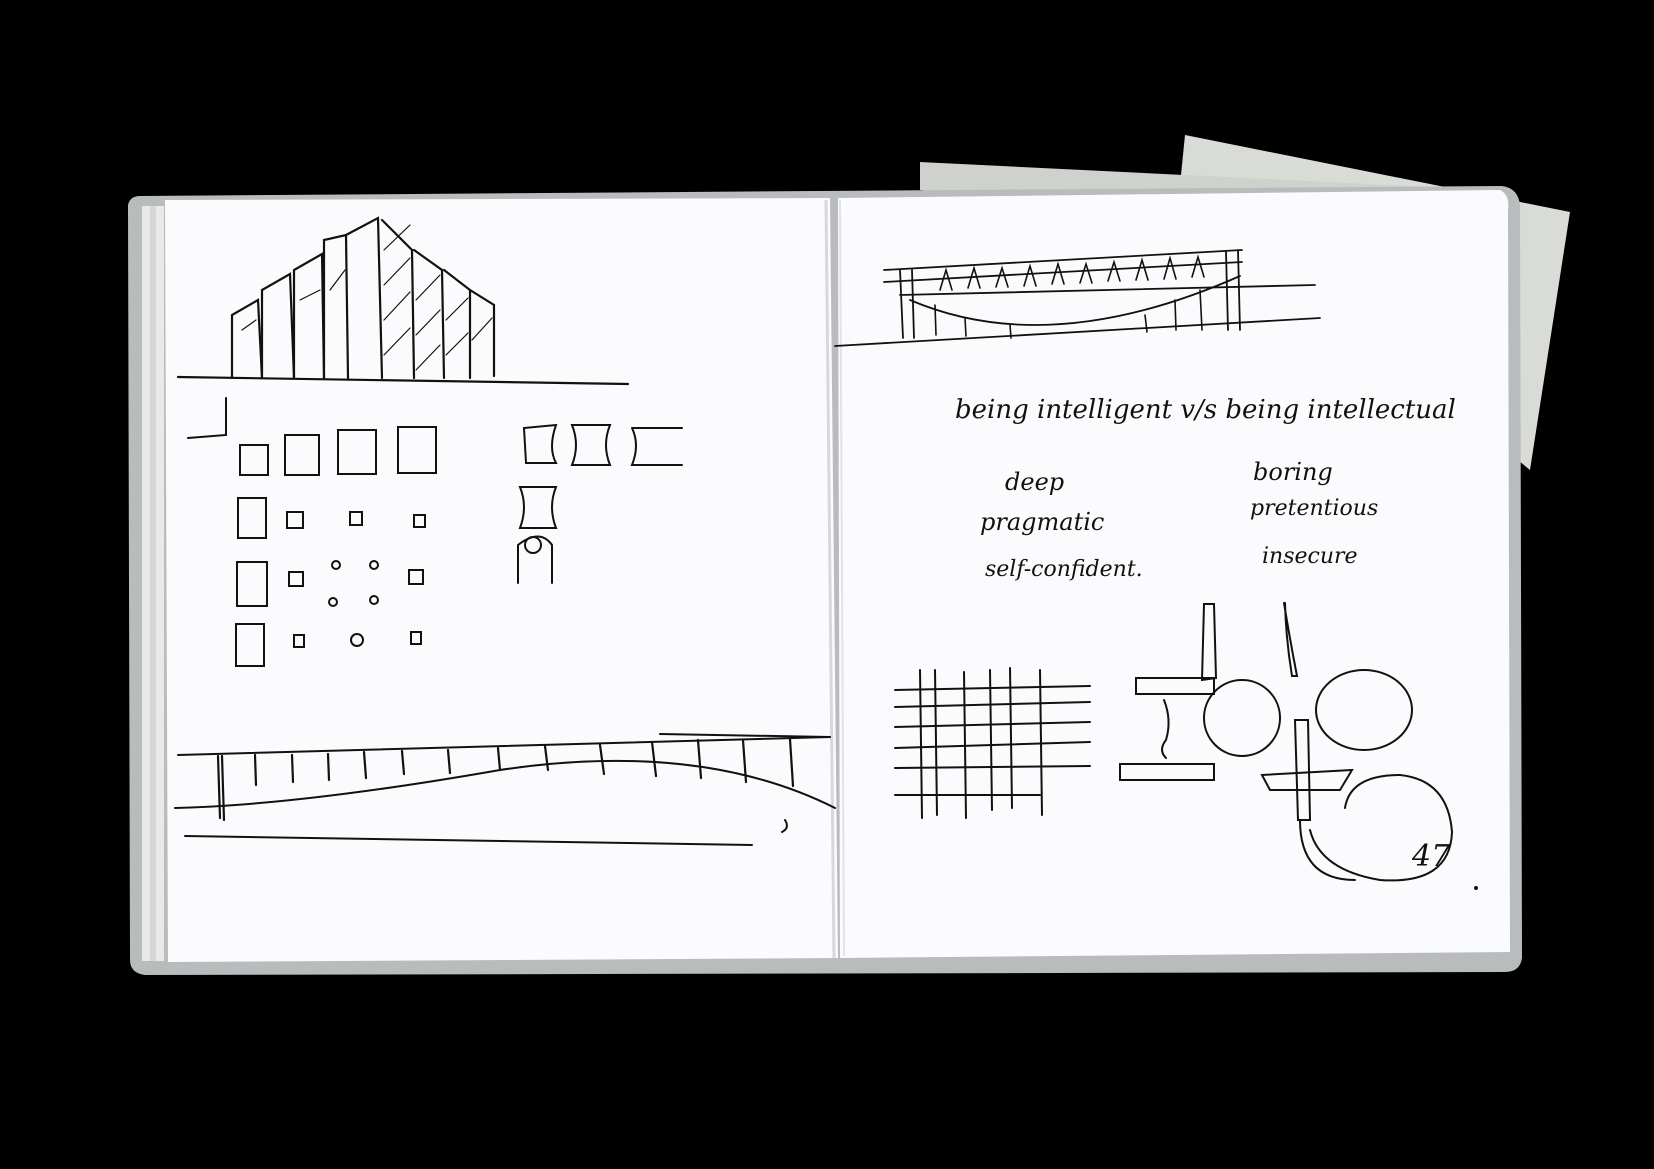 The width and height of the screenshot is (1654, 1169). What do you see at coordinates (1293, 472) in the screenshot?
I see `list-item: boring` at bounding box center [1293, 472].